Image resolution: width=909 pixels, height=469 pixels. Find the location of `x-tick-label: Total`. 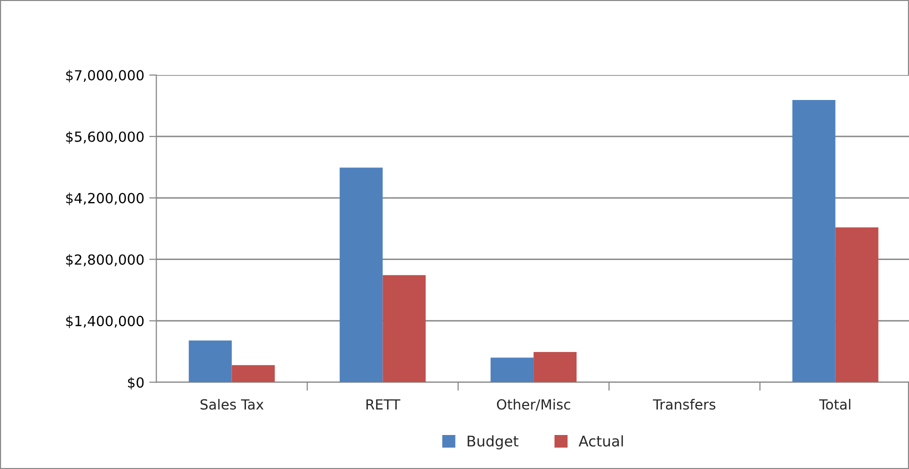

x-tick-label: Total is located at coordinates (834, 404).